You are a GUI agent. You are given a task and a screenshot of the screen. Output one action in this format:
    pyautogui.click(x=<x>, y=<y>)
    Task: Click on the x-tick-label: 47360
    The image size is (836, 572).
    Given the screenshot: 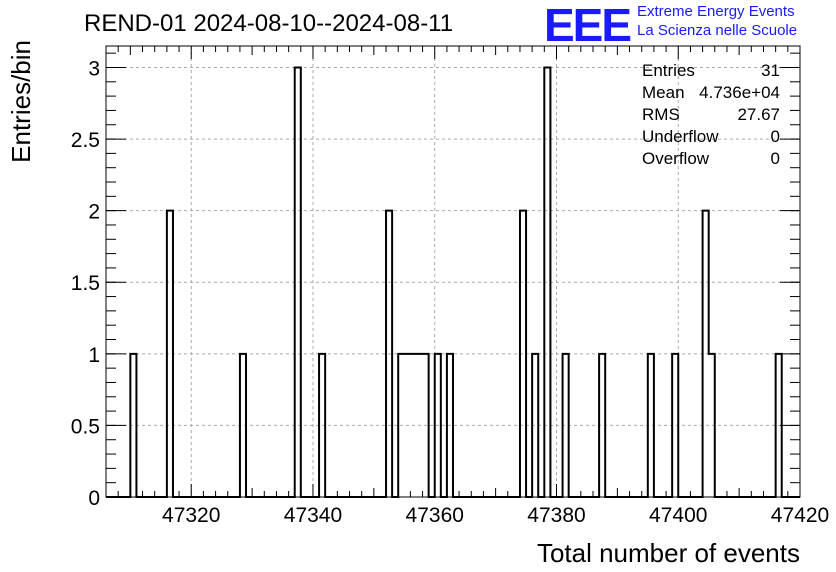 What is the action you would take?
    pyautogui.click(x=435, y=515)
    